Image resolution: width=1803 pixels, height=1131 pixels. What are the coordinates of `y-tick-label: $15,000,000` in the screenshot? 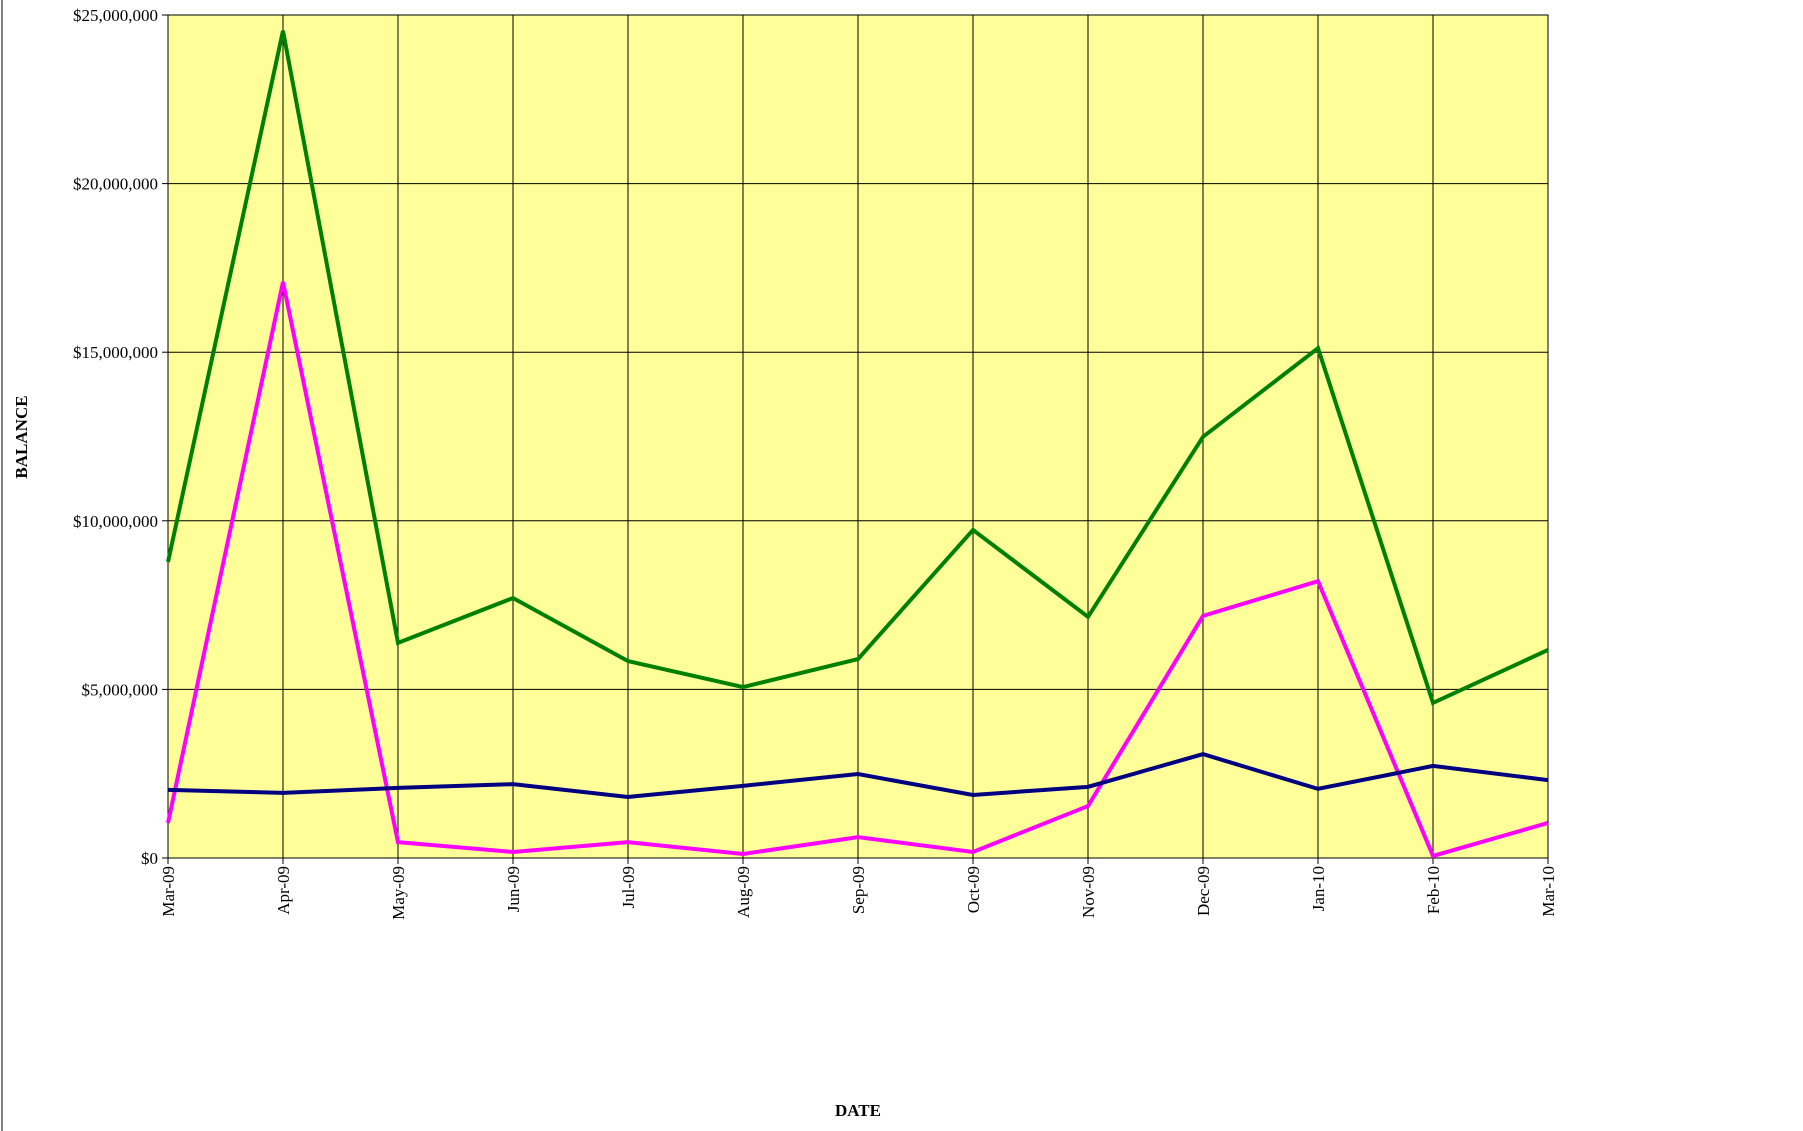 It's located at (115, 352).